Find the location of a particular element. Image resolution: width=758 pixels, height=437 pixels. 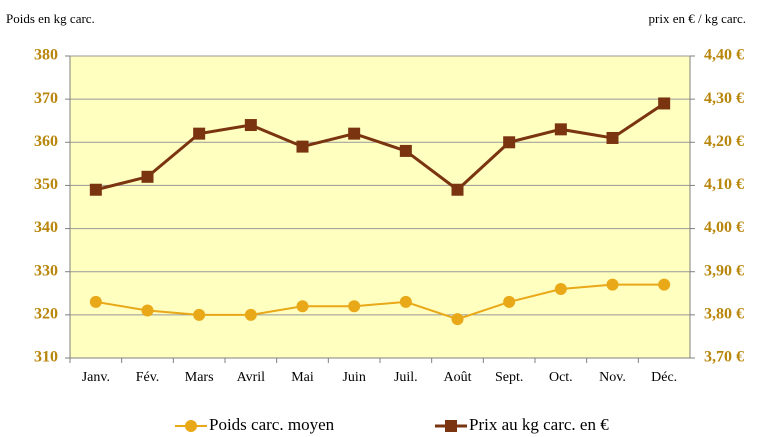

y-tick-label: 380 is located at coordinates (46, 55).